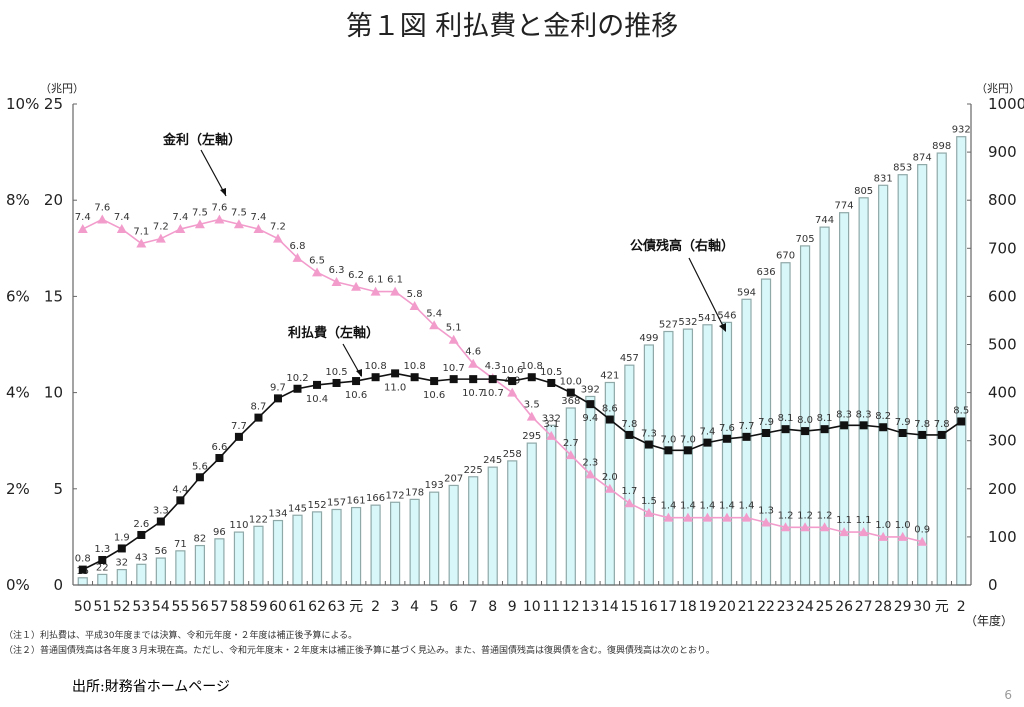  Describe the element at coordinates (532, 607) in the screenshot. I see `x-tick-label: 10` at that location.